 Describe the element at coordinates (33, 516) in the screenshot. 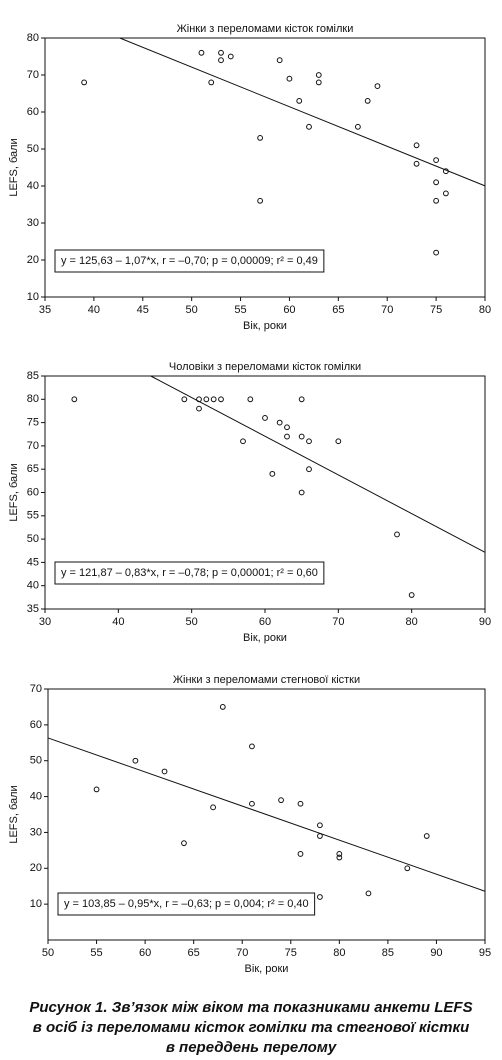

I see `y-tick-label: 55` at that location.